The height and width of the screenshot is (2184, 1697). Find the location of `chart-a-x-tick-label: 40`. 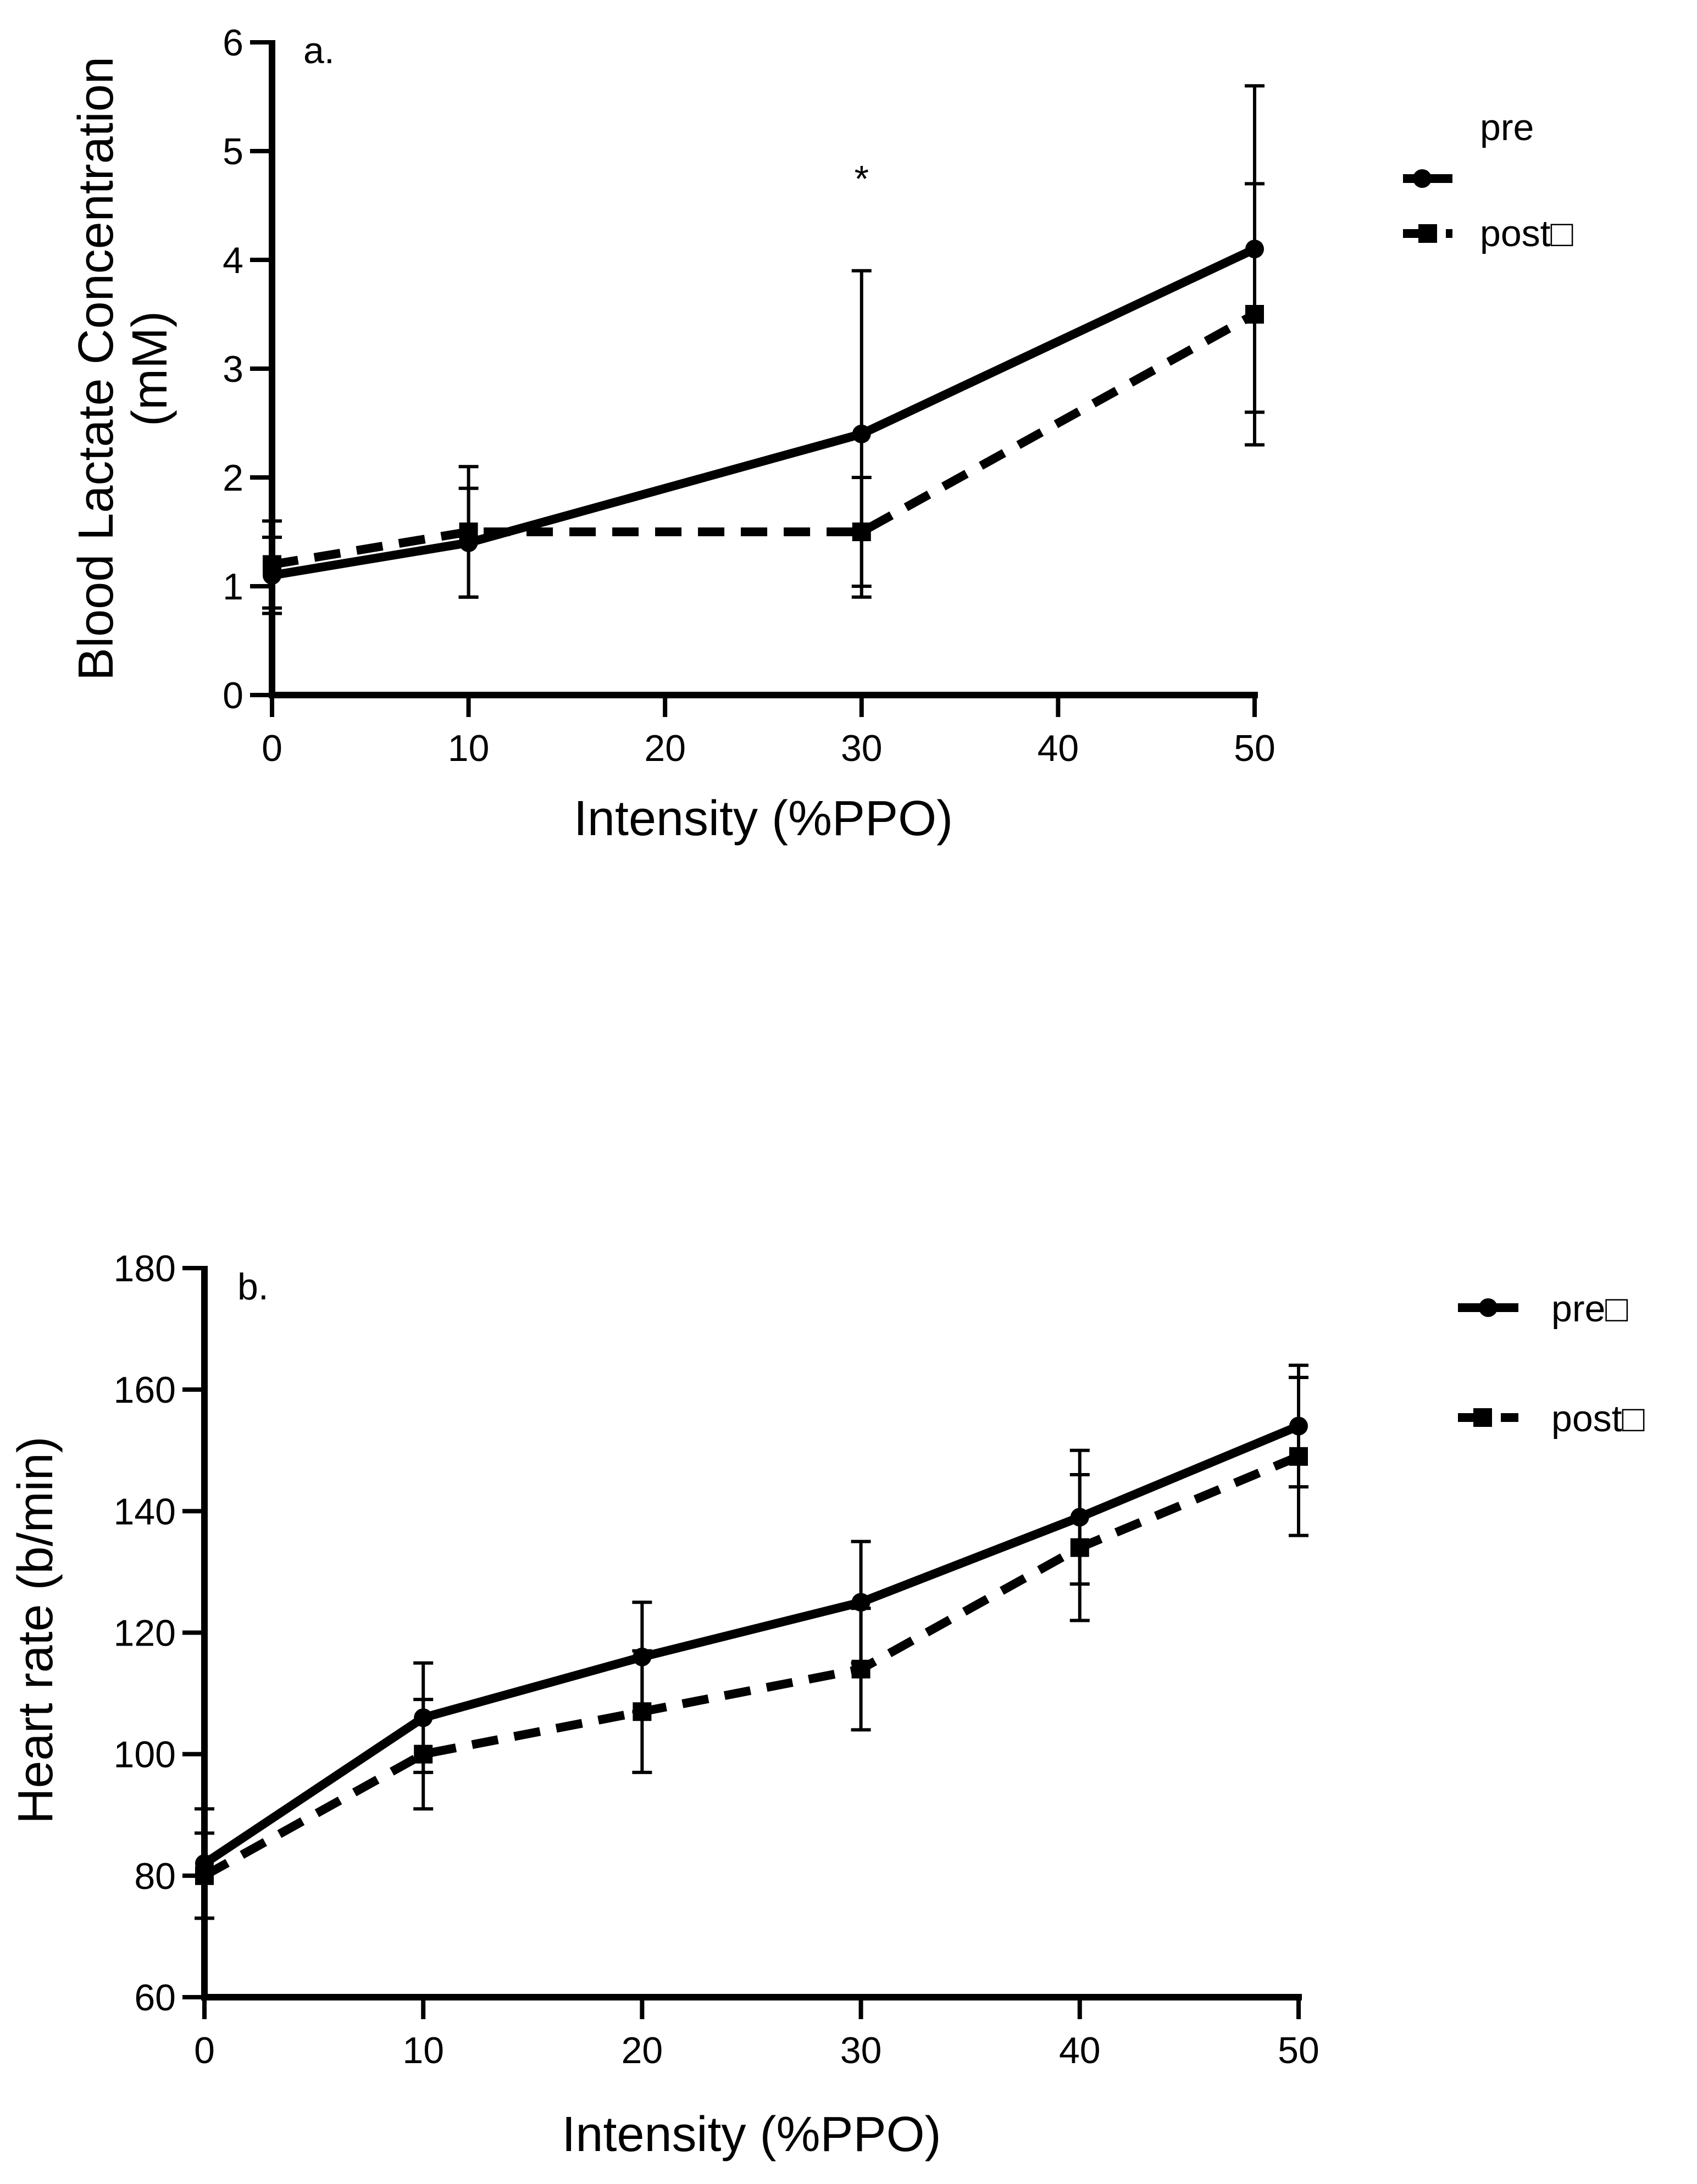

chart-a-x-tick-label: 40 is located at coordinates (1058, 748).